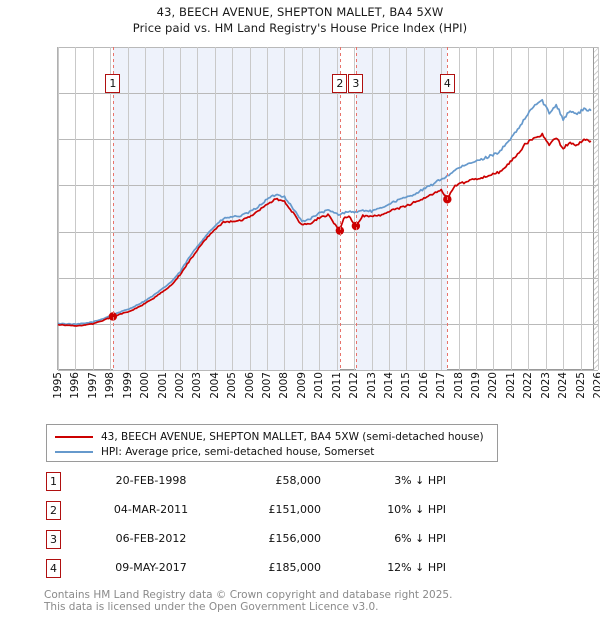 This screenshot has width=600, height=620. I want to click on transaction-date: 04-MAR-2011, so click(151, 509).